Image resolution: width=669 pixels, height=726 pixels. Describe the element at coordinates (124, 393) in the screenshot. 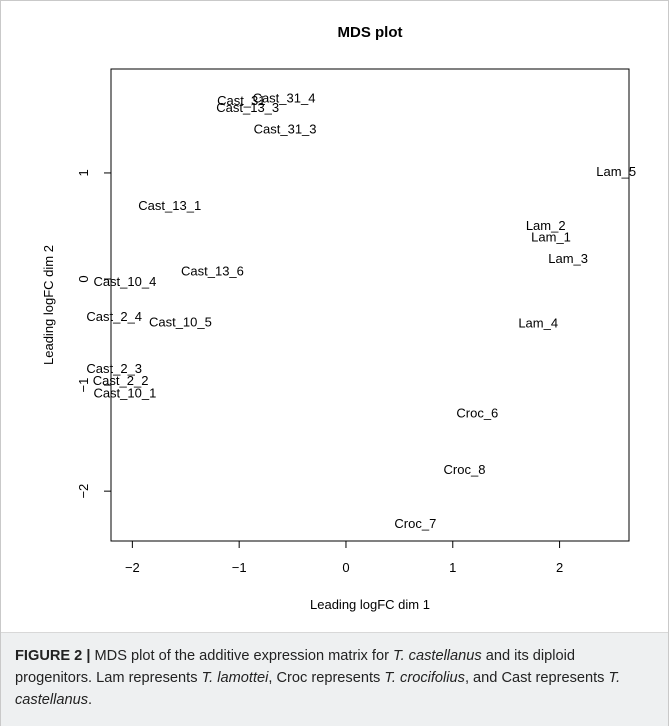

I see `point-label: Cast_10_1` at that location.